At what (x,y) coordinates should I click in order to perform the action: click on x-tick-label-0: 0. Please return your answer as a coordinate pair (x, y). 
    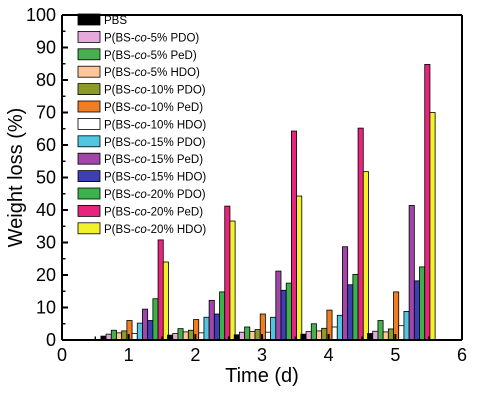
    Looking at the image, I should click on (62, 355).